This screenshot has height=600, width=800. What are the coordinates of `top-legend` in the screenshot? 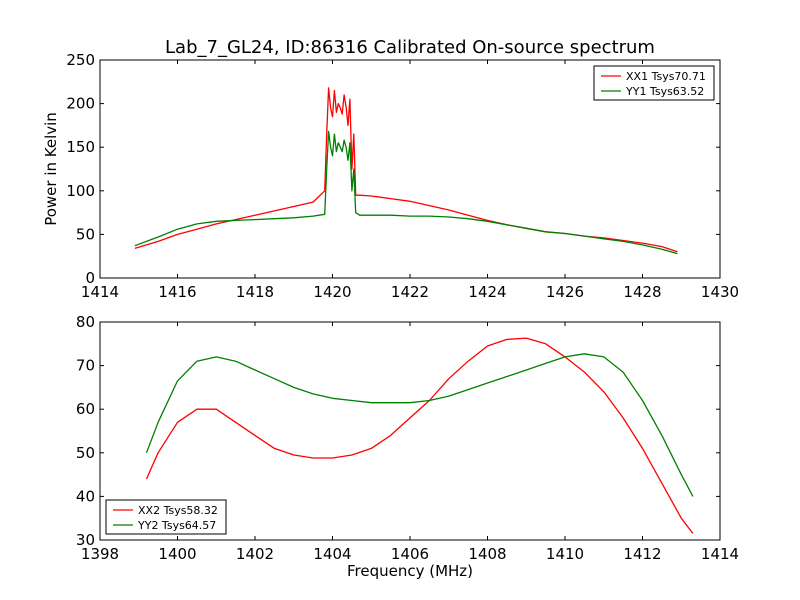 It's located at (654, 83).